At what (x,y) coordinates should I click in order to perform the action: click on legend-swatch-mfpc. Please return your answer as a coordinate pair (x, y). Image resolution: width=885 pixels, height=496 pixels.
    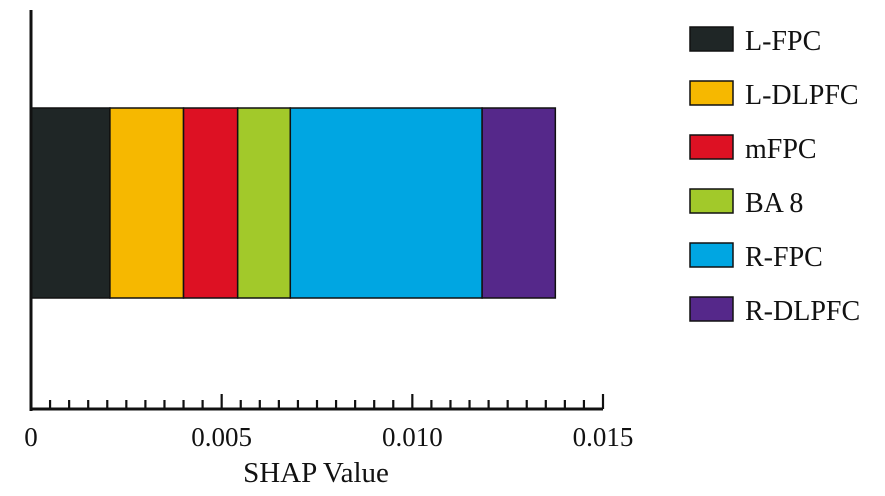
    Looking at the image, I should click on (711, 147).